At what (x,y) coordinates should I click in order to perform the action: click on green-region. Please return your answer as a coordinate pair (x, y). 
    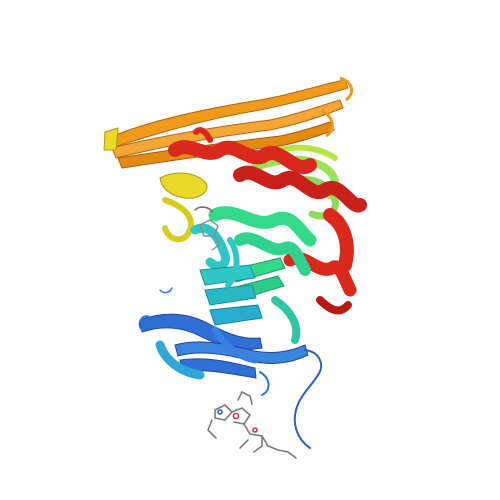
    Looking at the image, I should click on (262, 275).